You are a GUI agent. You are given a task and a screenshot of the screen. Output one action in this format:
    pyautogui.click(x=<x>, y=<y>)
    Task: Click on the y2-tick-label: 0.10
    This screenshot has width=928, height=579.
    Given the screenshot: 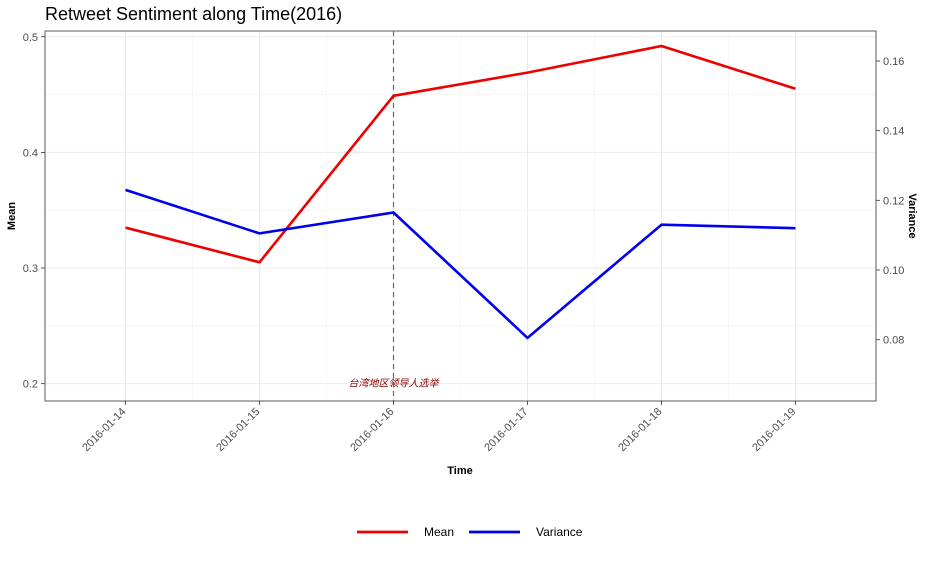 What is the action you would take?
    pyautogui.click(x=893, y=271)
    